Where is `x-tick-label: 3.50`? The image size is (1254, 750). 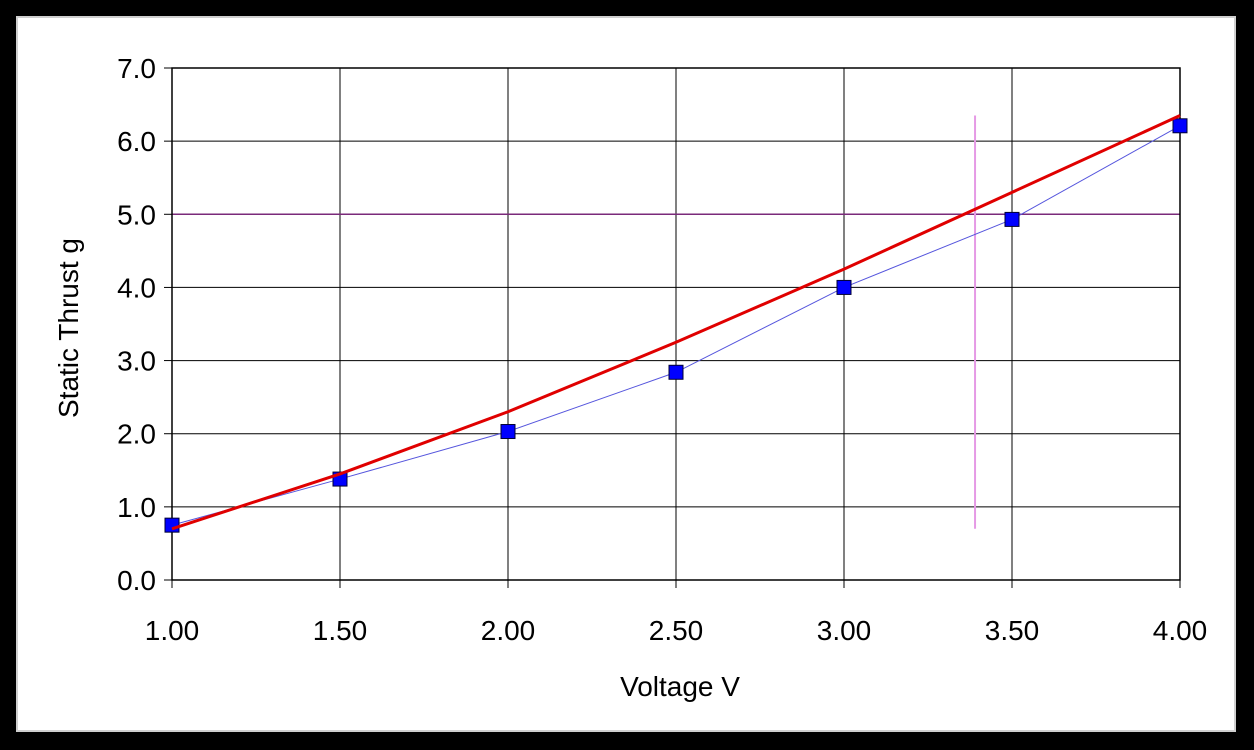
x-tick-label: 3.50 is located at coordinates (1012, 630).